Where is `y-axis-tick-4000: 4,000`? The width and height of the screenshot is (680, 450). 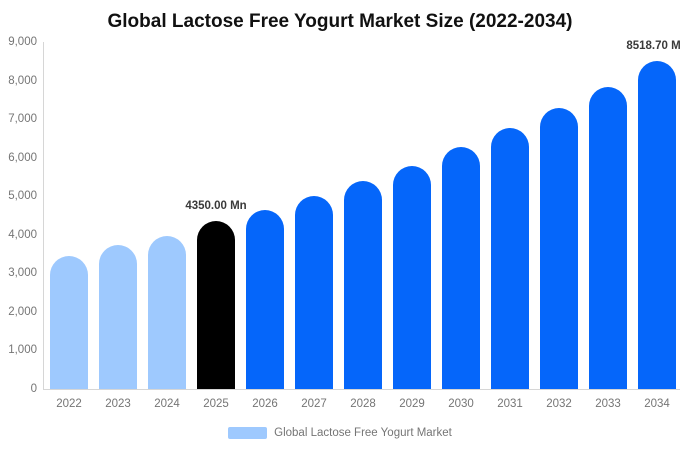
y-axis-tick-4000: 4,000 is located at coordinates (22, 234).